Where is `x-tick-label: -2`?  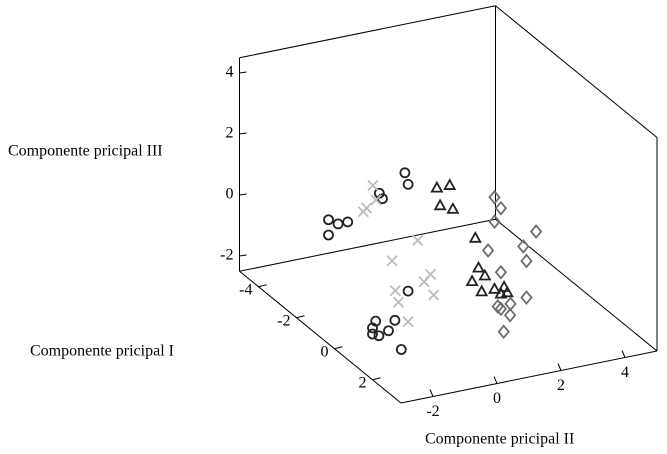
x-tick-label: -2 is located at coordinates (432, 411).